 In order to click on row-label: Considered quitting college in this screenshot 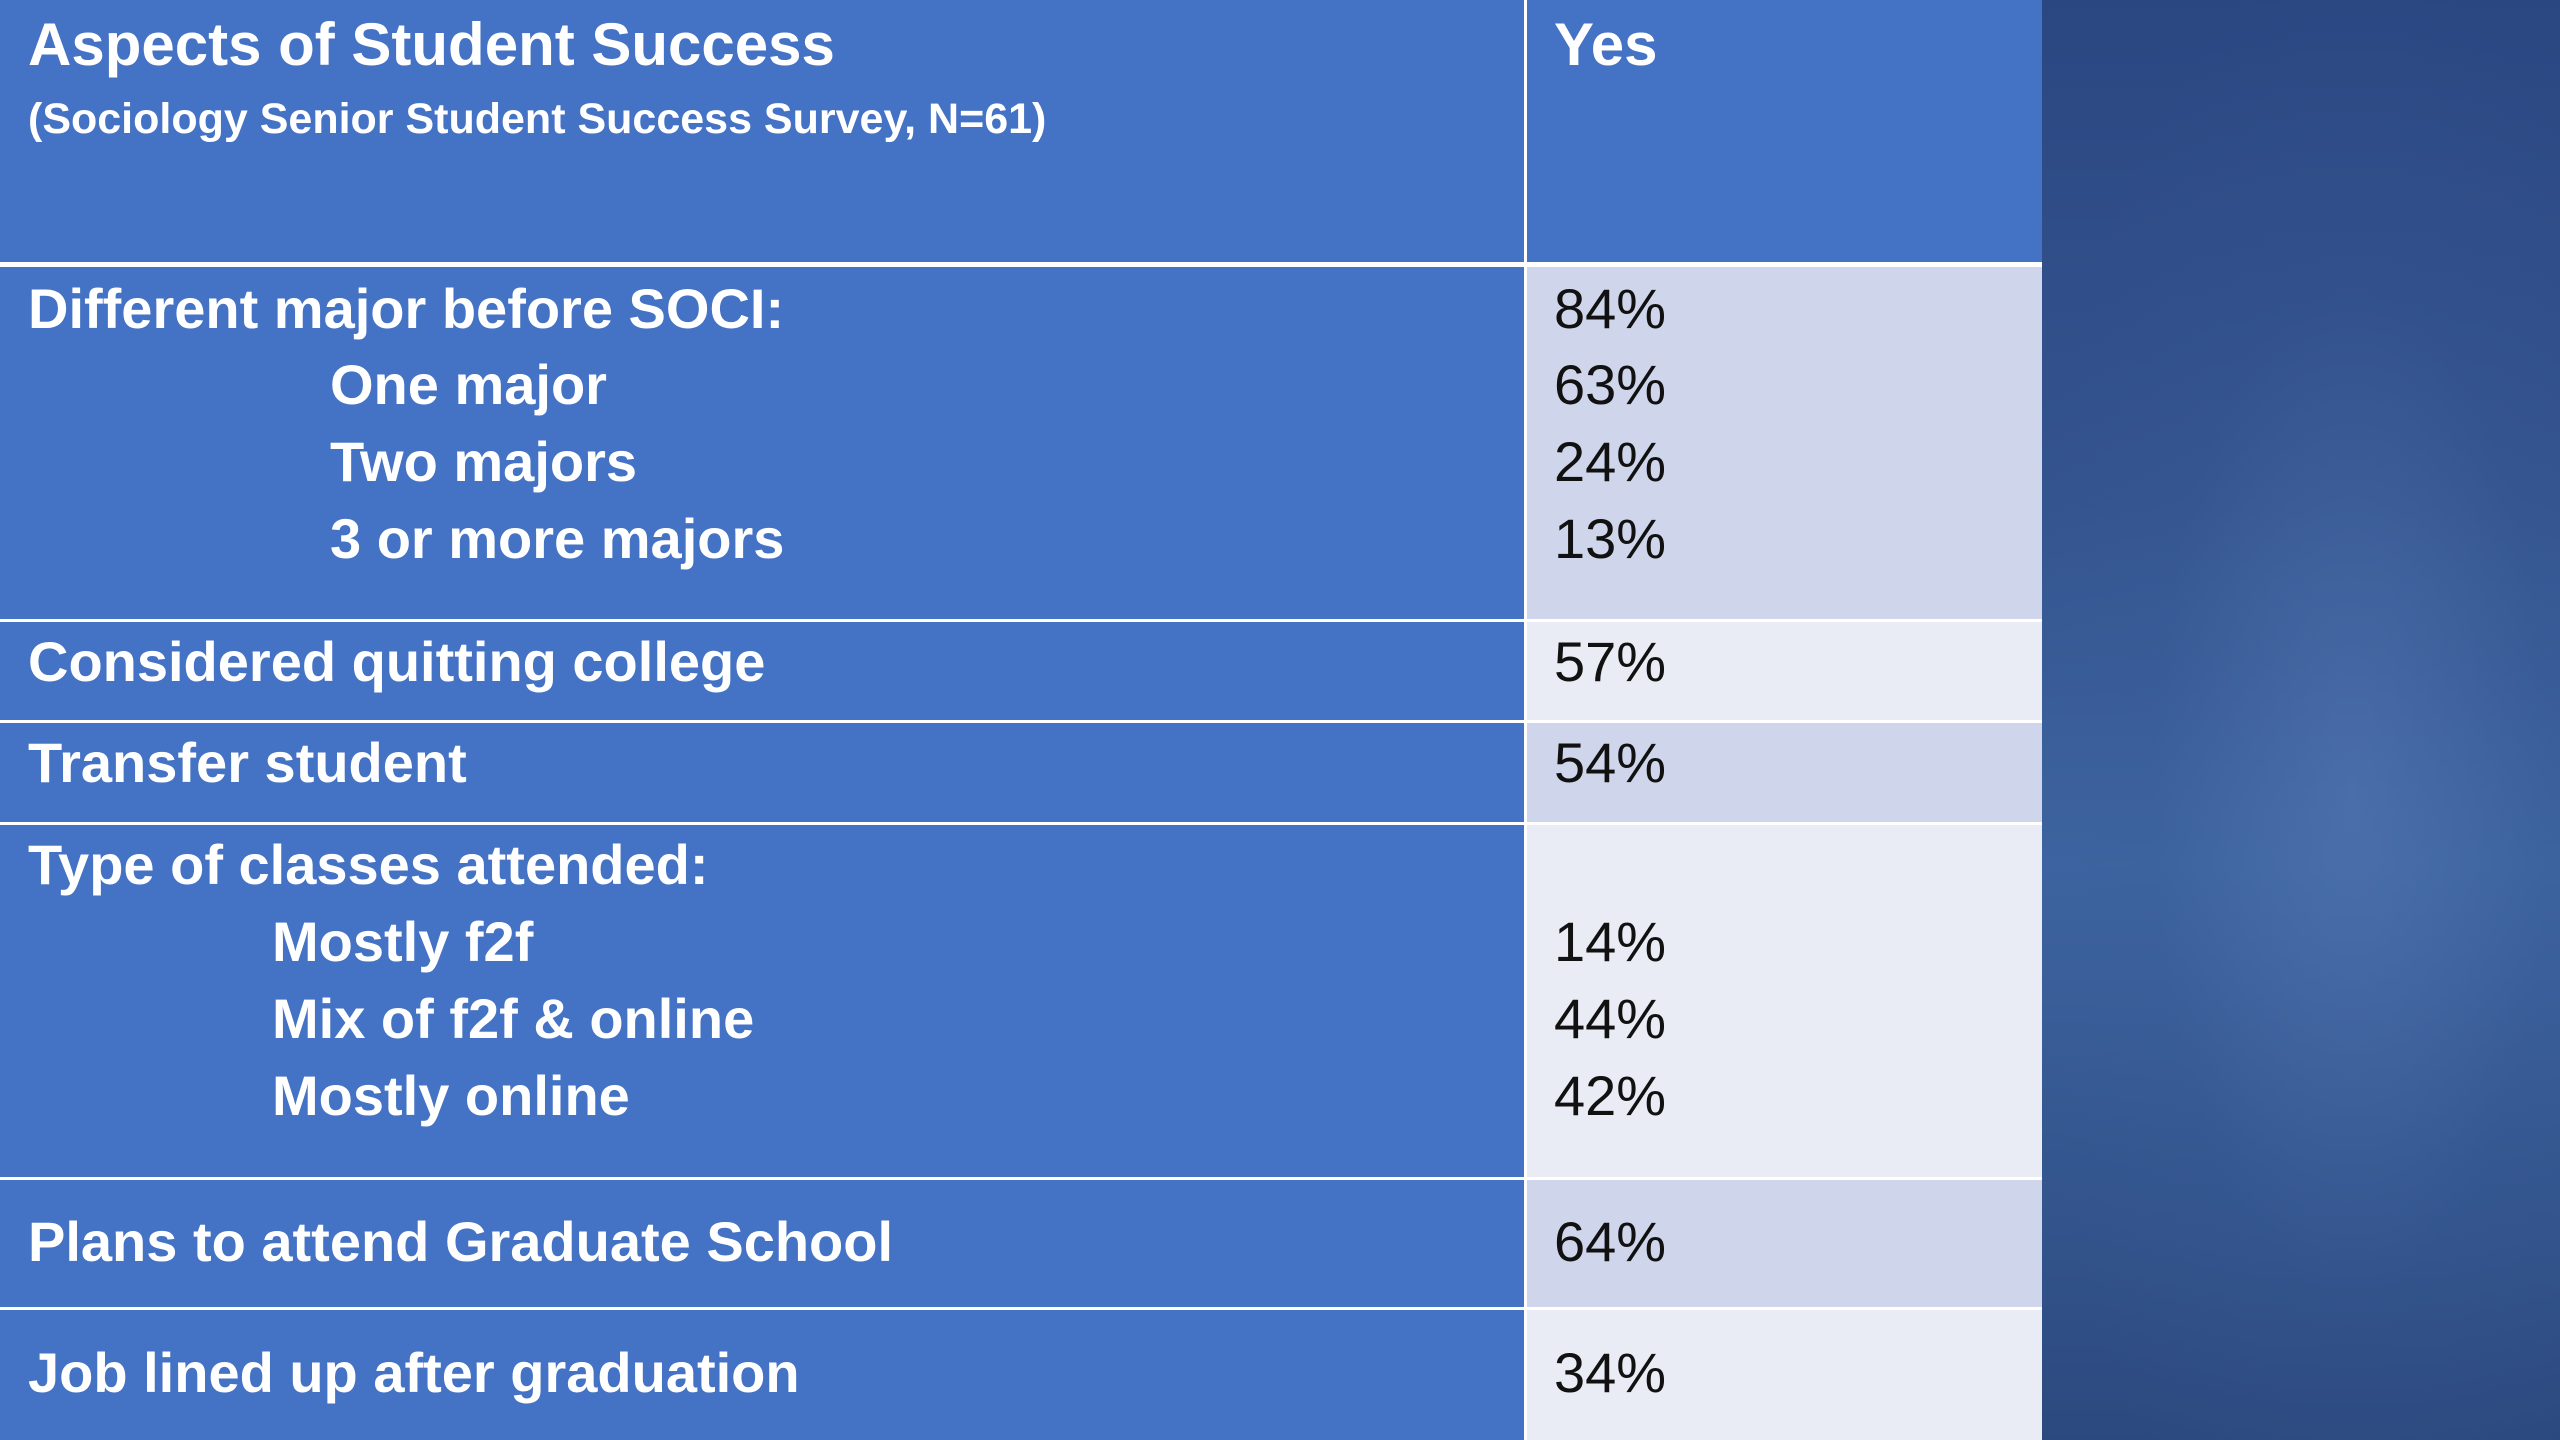, I will do `click(397, 661)`.